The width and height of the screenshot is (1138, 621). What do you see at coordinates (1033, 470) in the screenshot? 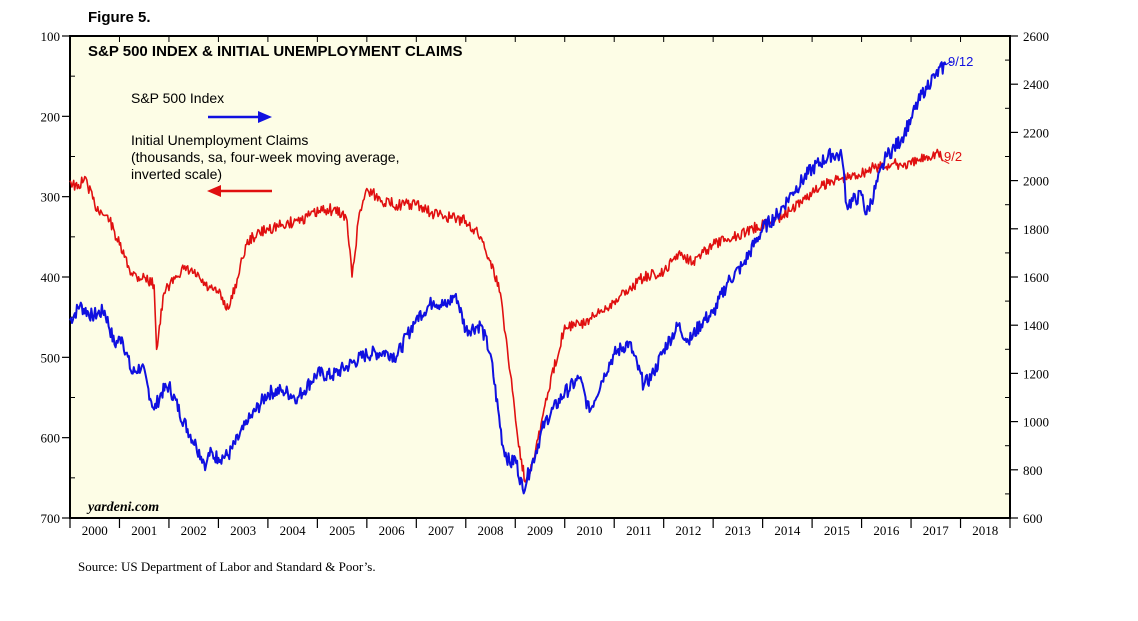
I see `right-tick-label: 800` at bounding box center [1033, 470].